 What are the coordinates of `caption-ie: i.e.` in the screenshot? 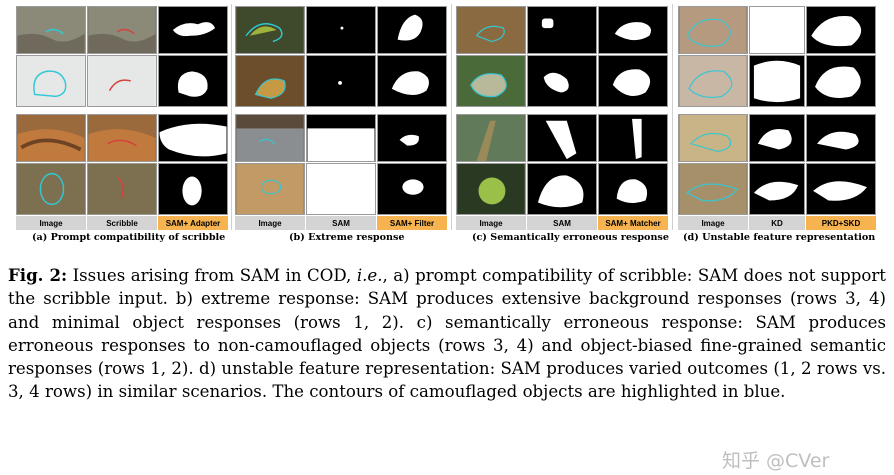 It's located at (369, 275).